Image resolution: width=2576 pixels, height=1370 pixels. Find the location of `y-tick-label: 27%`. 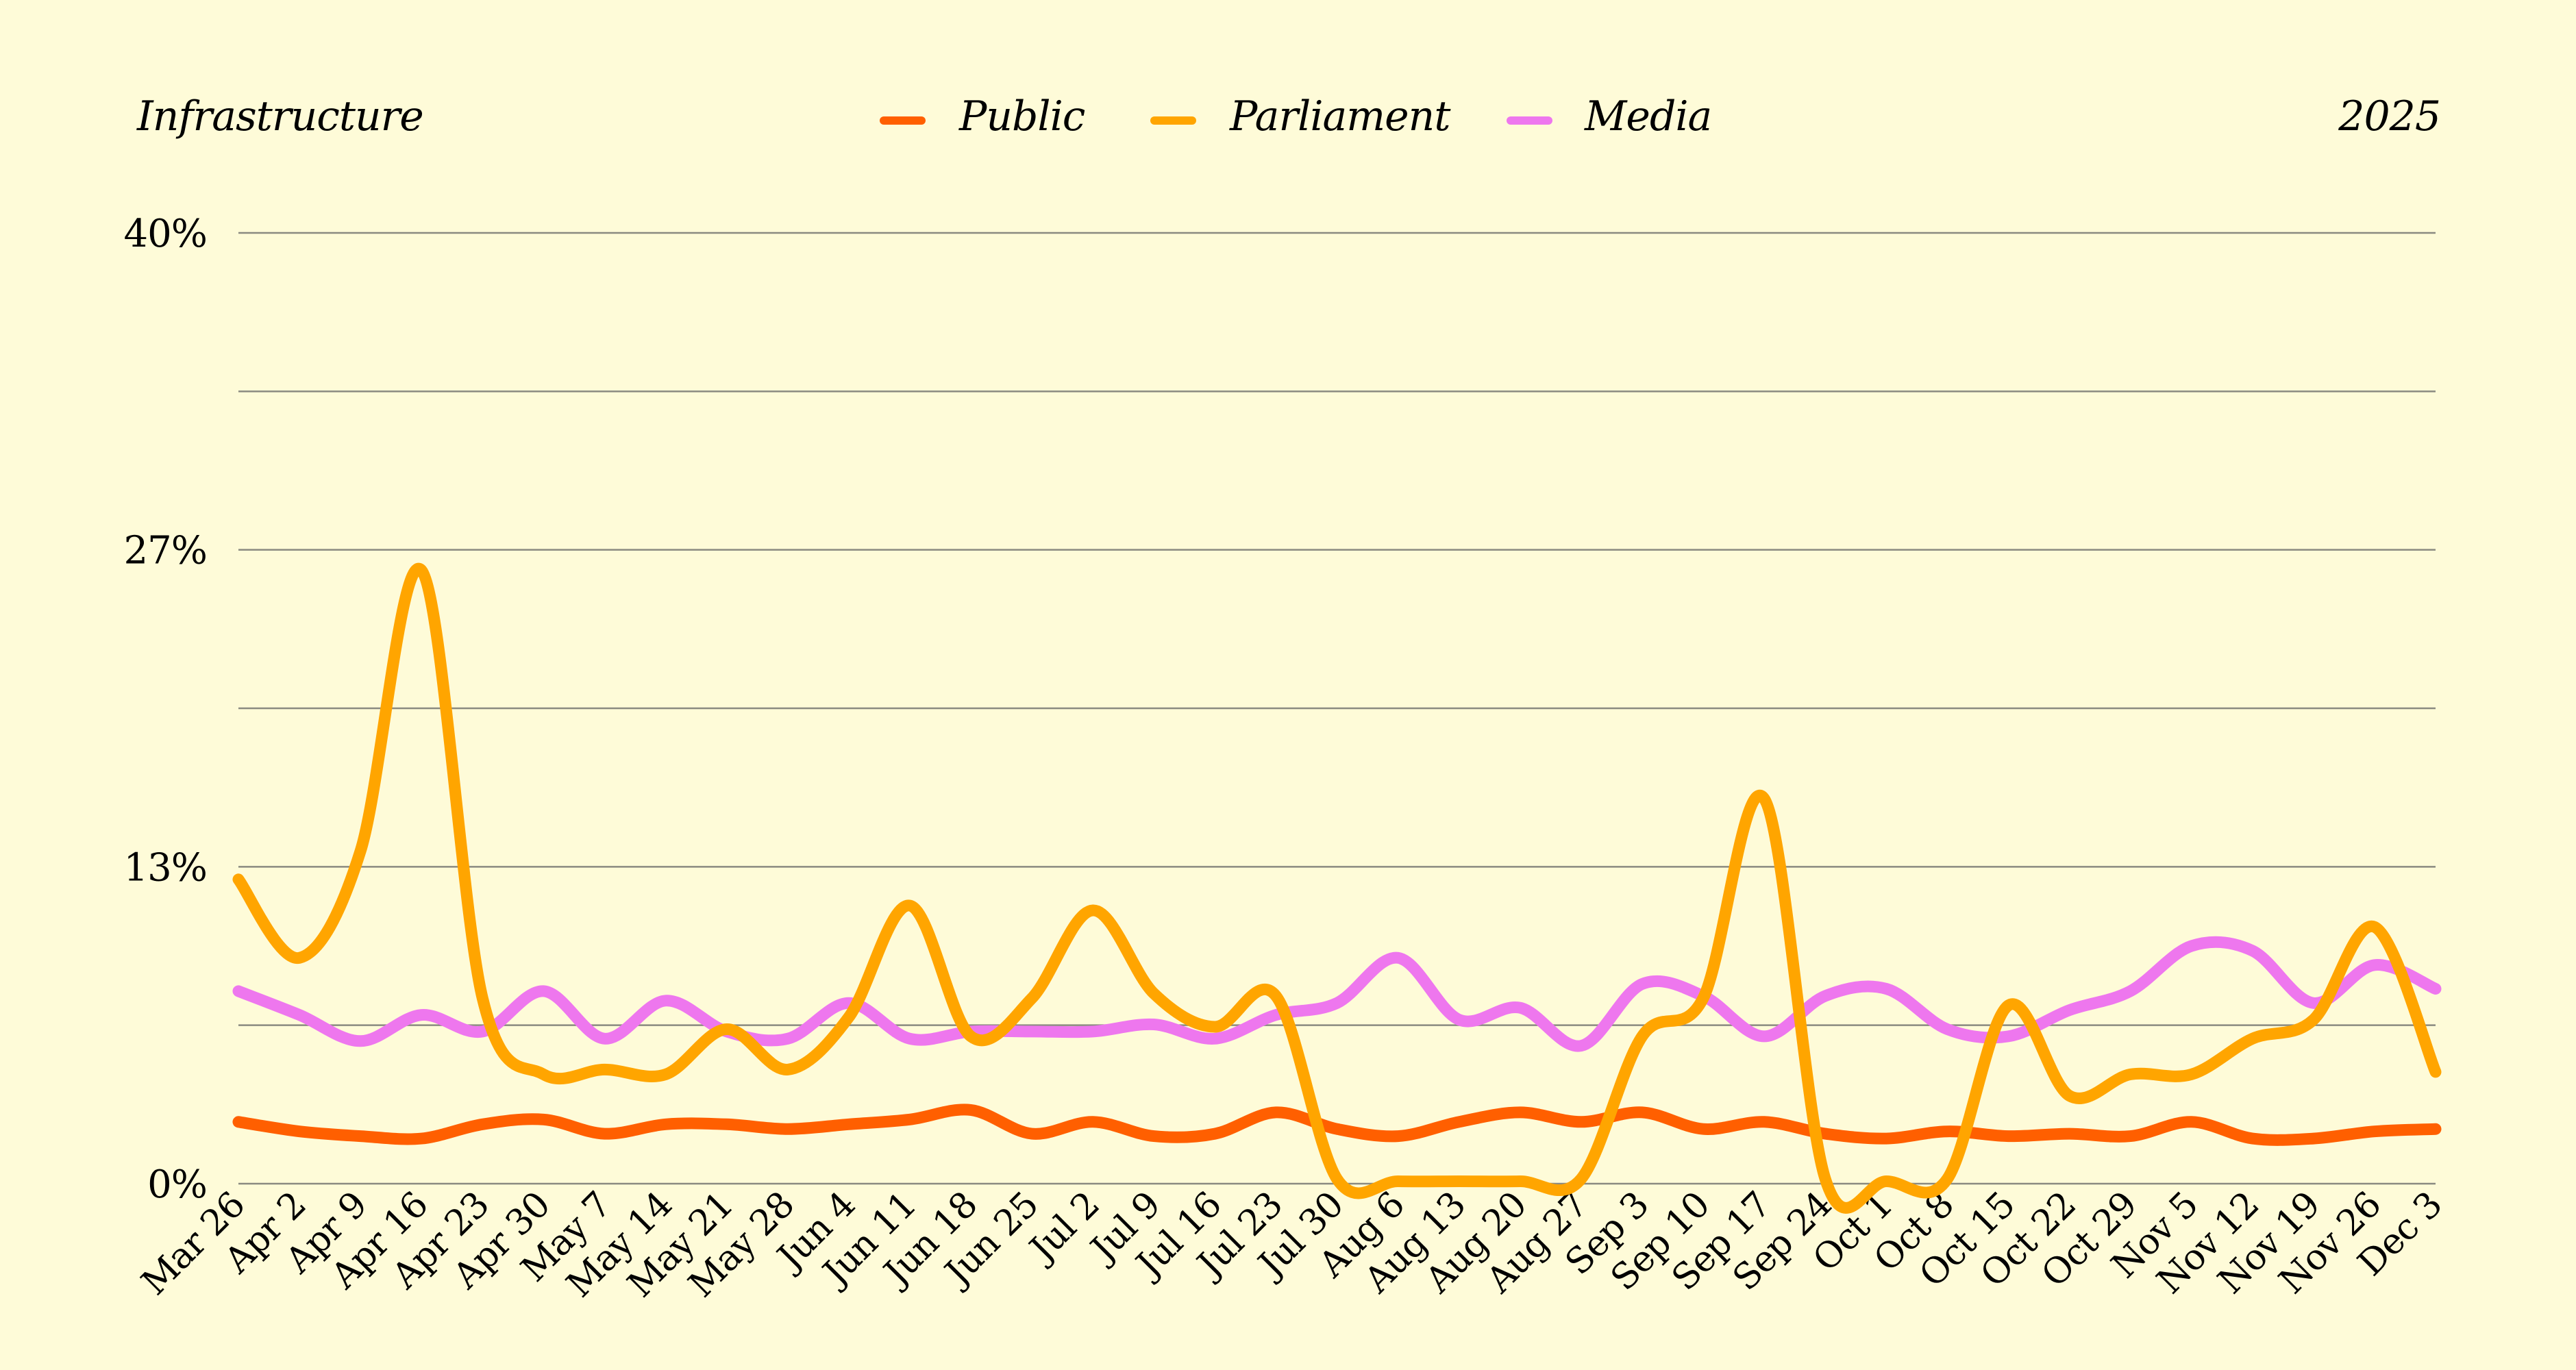

y-tick-label: 27% is located at coordinates (165, 551).